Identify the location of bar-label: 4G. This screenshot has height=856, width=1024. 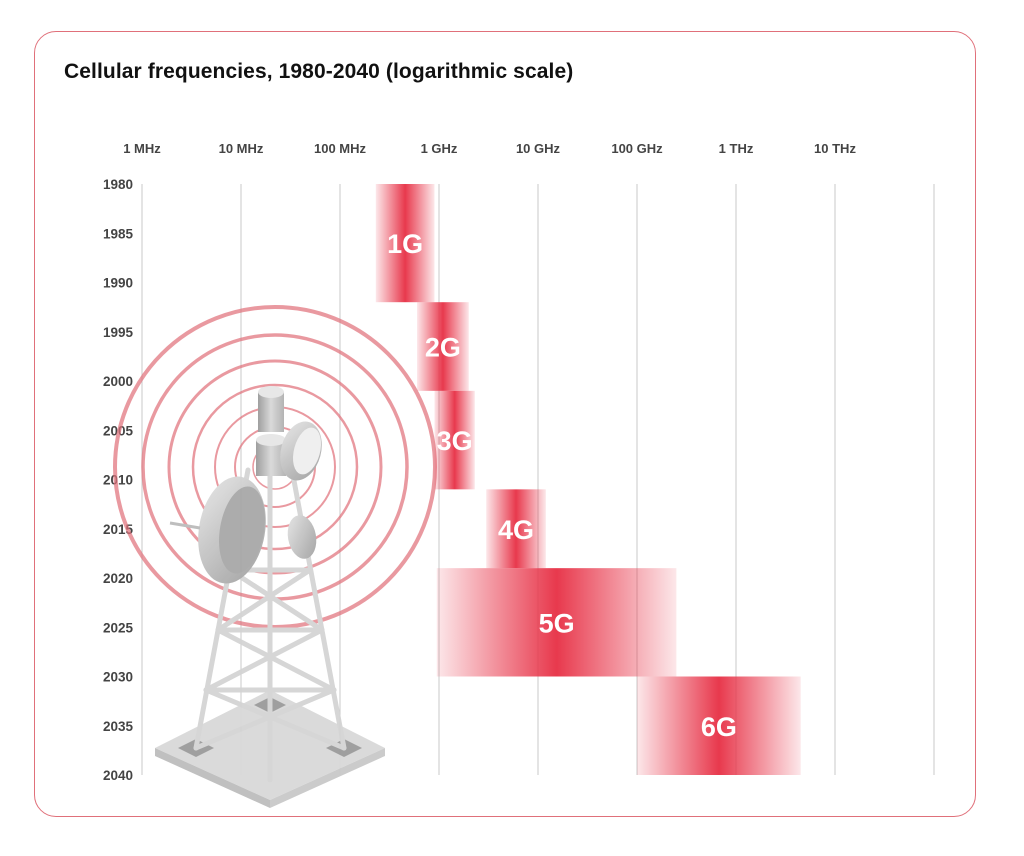
(516, 530).